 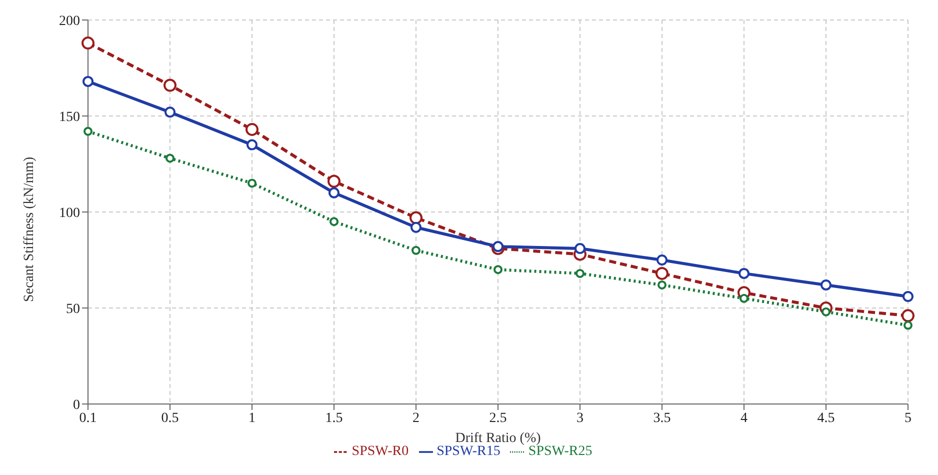 What do you see at coordinates (468, 451) in the screenshot?
I see `legend-label: SPSW-R15` at bounding box center [468, 451].